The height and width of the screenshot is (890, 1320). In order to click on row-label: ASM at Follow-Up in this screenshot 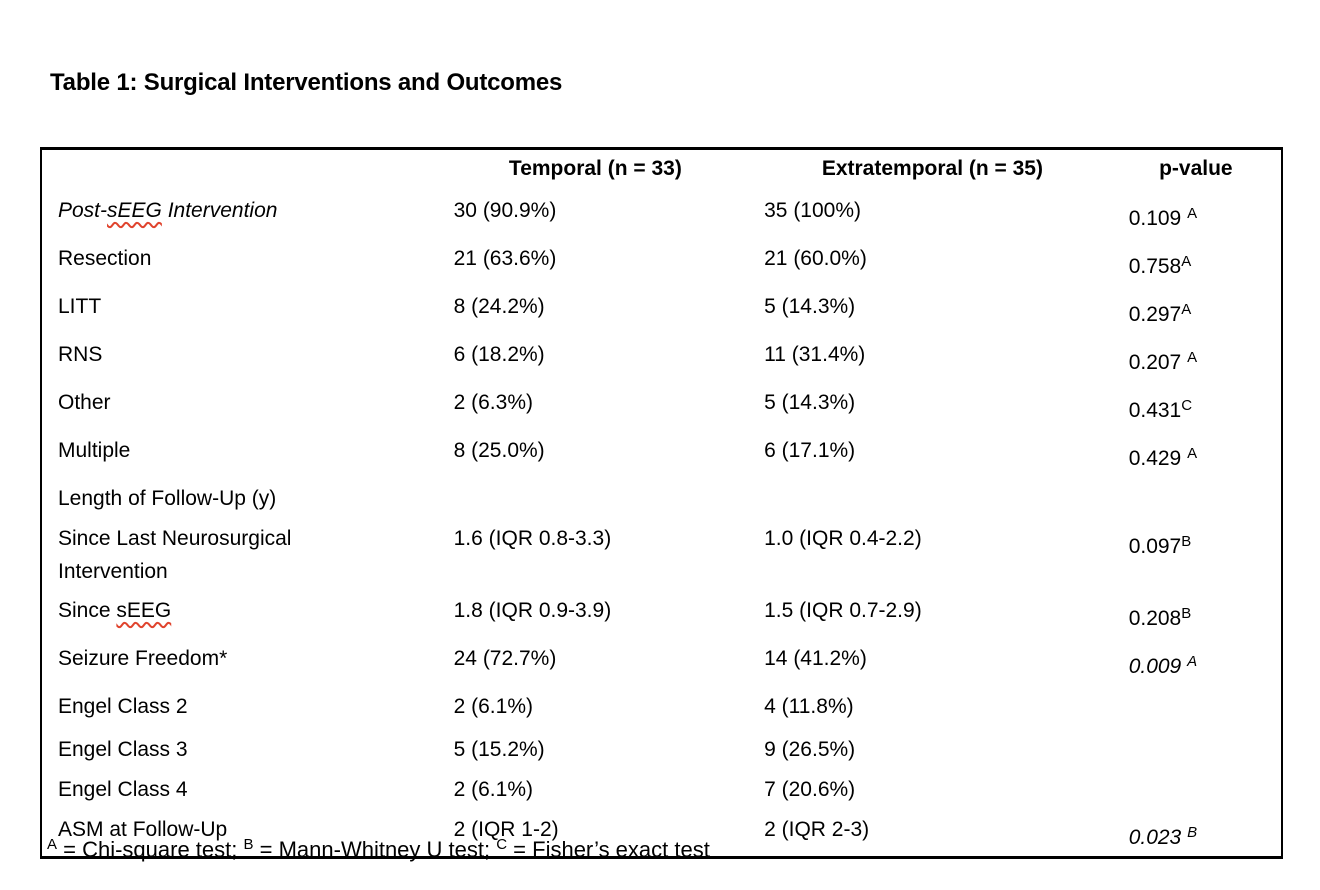, I will do `click(143, 829)`.